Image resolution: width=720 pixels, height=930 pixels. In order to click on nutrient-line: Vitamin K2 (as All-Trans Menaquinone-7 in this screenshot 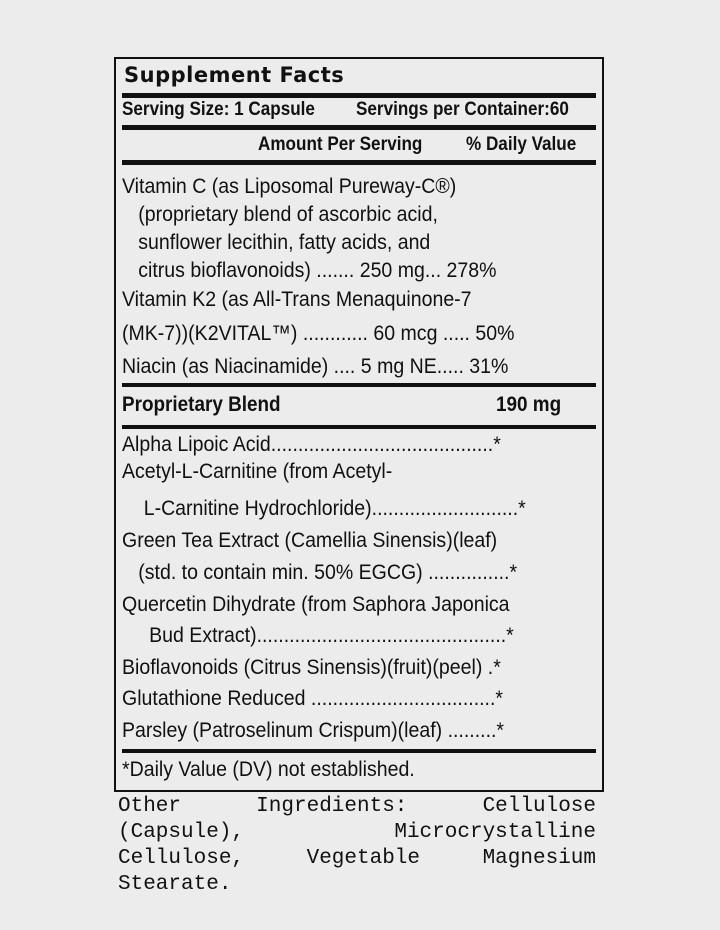, I will do `click(297, 299)`.